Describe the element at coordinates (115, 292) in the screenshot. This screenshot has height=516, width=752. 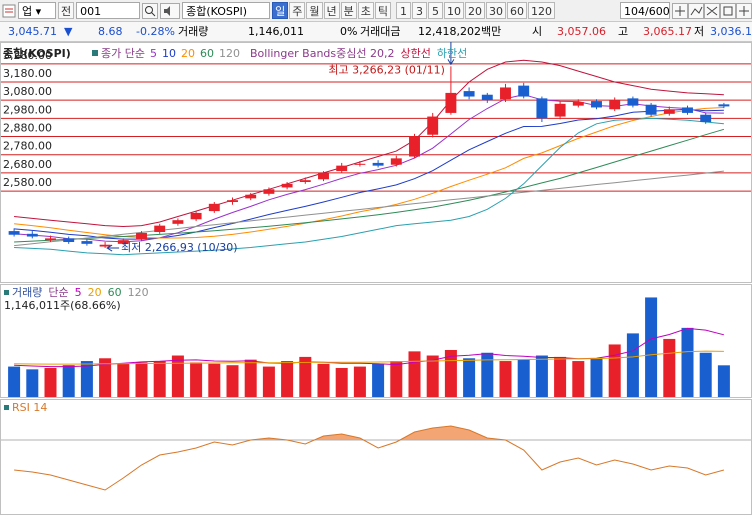
I see `legend-entry: 60` at that location.